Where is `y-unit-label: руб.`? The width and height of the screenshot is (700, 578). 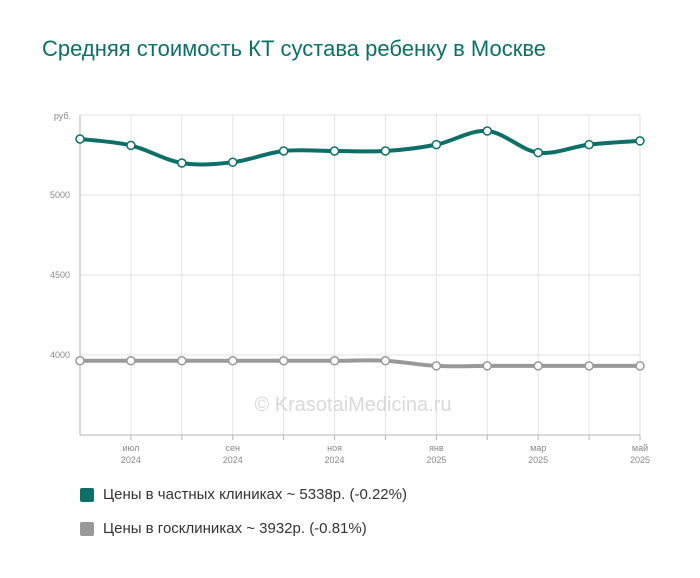
y-unit-label: руб. is located at coordinates (62, 116).